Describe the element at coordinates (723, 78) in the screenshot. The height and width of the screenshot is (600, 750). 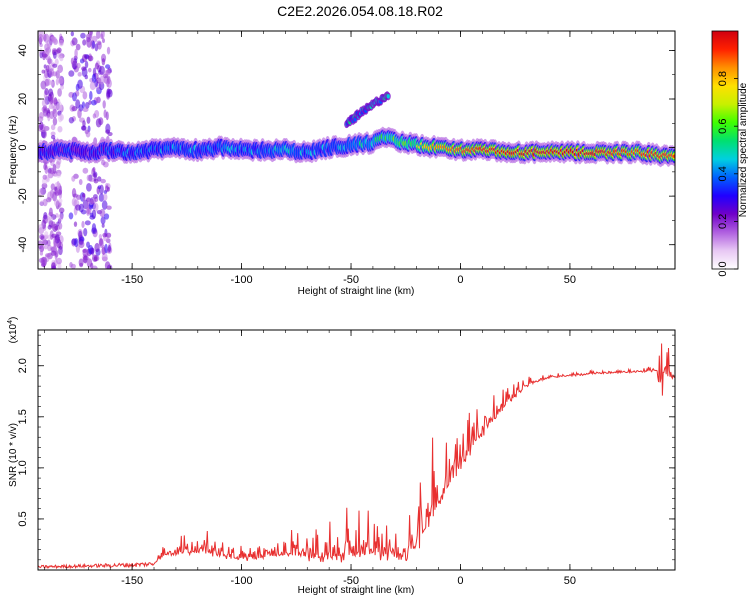
I see `colorbar-tick-label: 0.8` at that location.